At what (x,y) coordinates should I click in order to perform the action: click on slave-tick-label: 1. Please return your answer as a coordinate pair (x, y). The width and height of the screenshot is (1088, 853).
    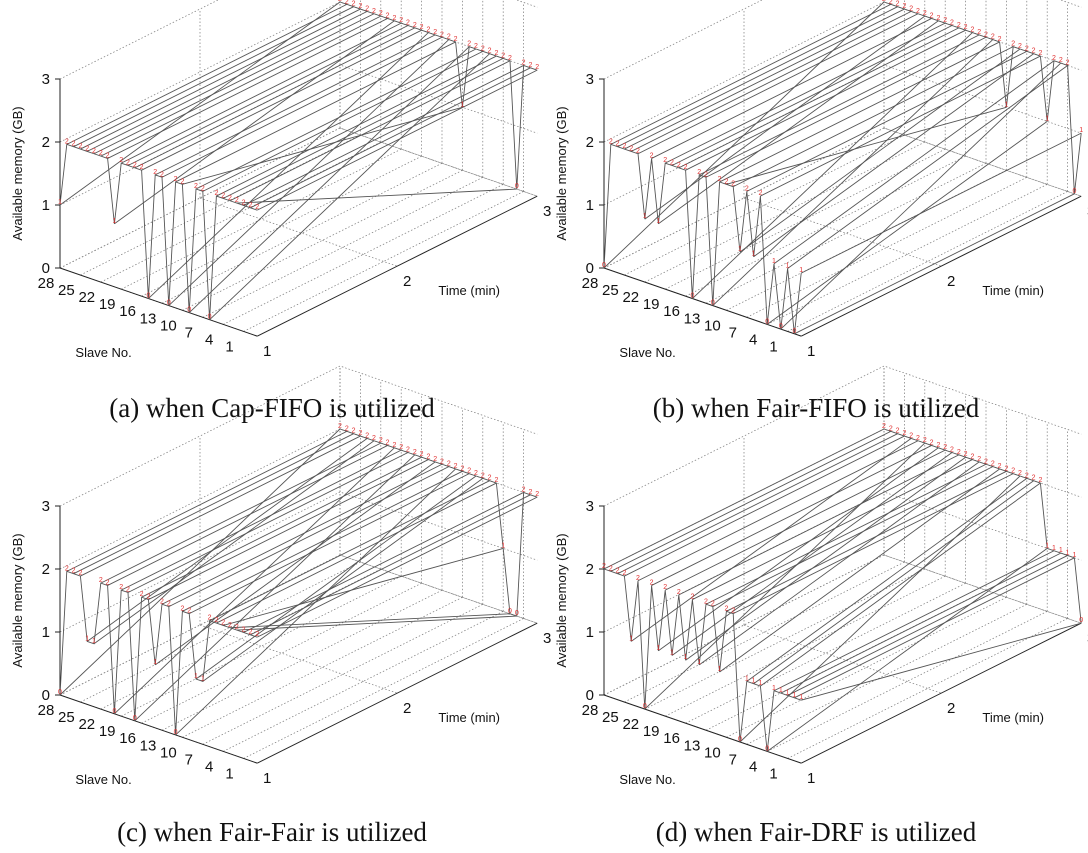
    Looking at the image, I should click on (229, 773).